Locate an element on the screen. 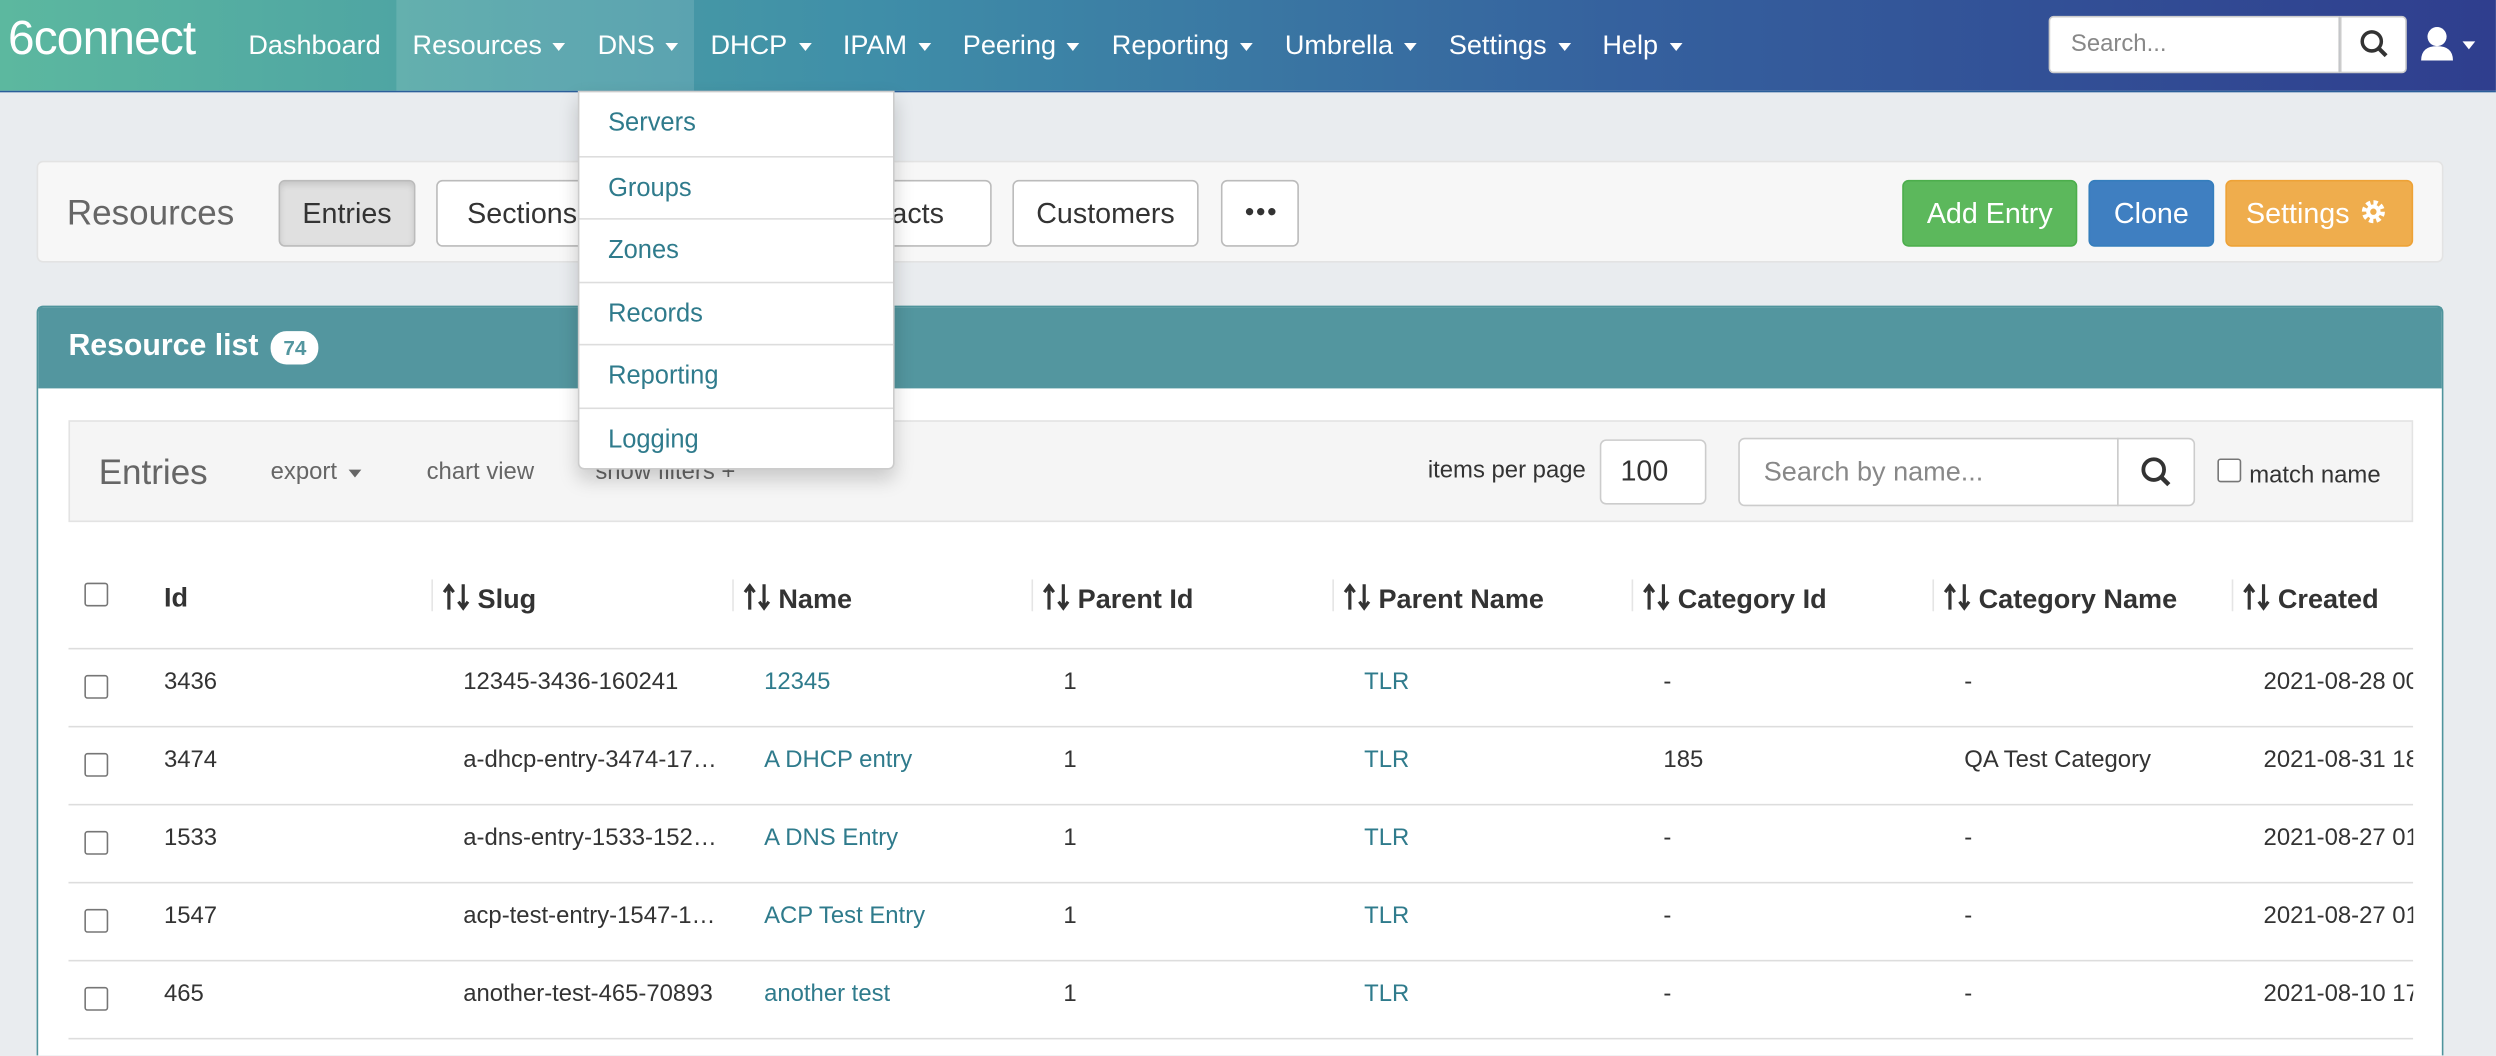 The image size is (2496, 1056). nav-item: Resources is located at coordinates (489, 45).